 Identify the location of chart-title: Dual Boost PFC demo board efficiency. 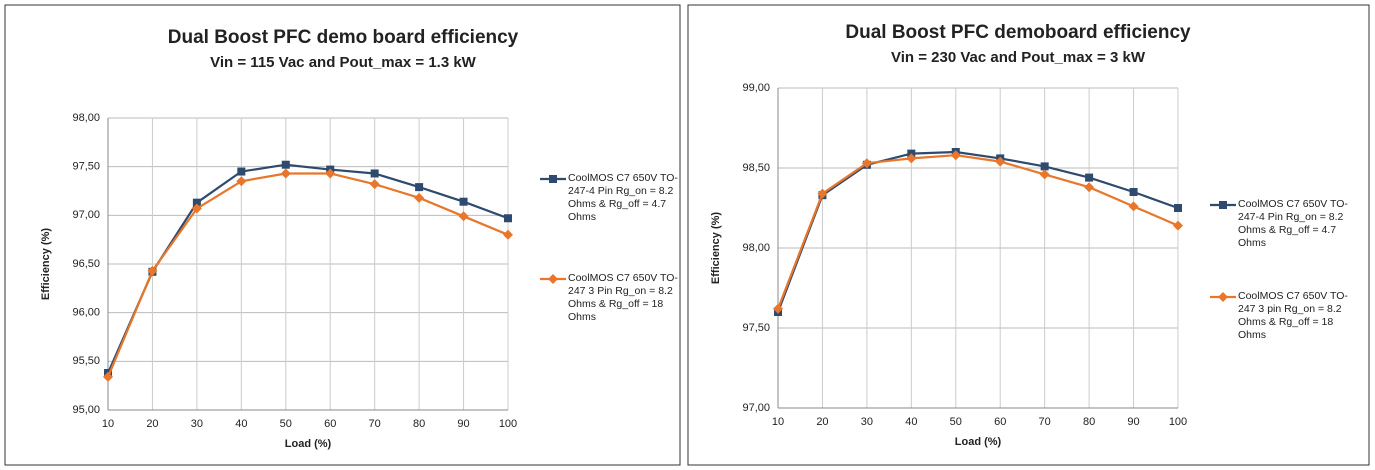
(343, 37).